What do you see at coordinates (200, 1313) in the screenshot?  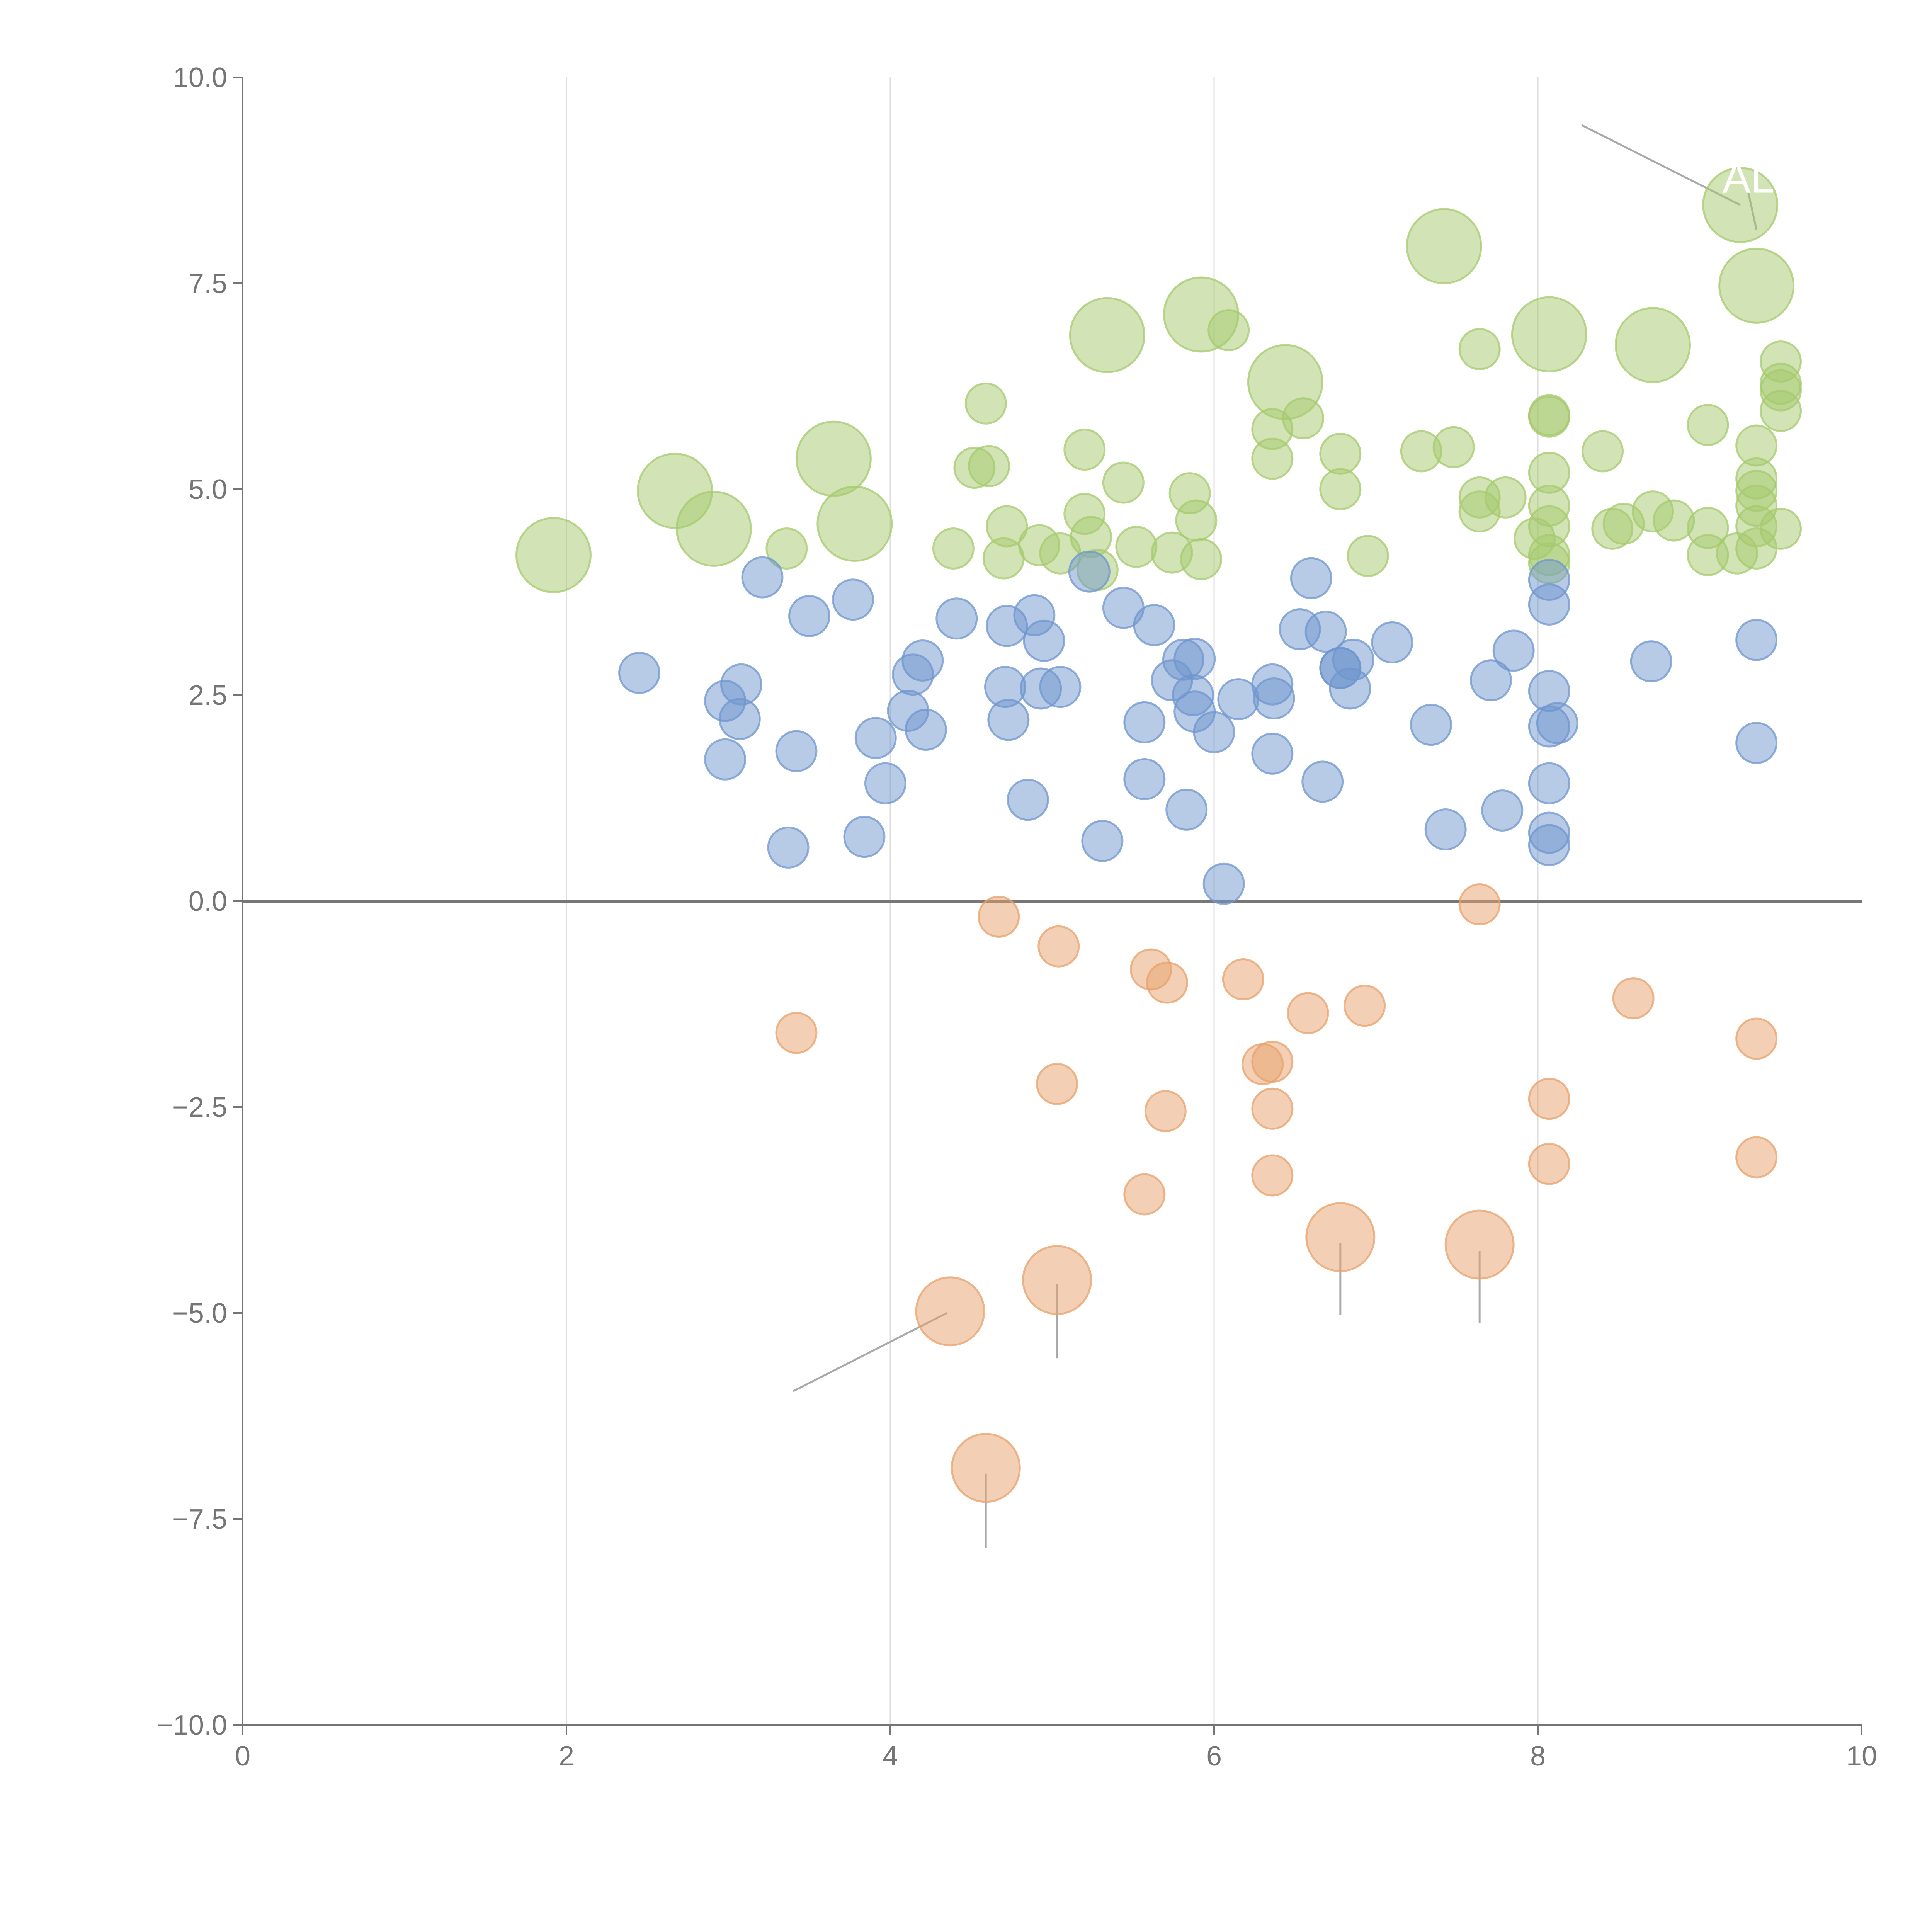 I see `y-tick-label: −5.0` at bounding box center [200, 1313].